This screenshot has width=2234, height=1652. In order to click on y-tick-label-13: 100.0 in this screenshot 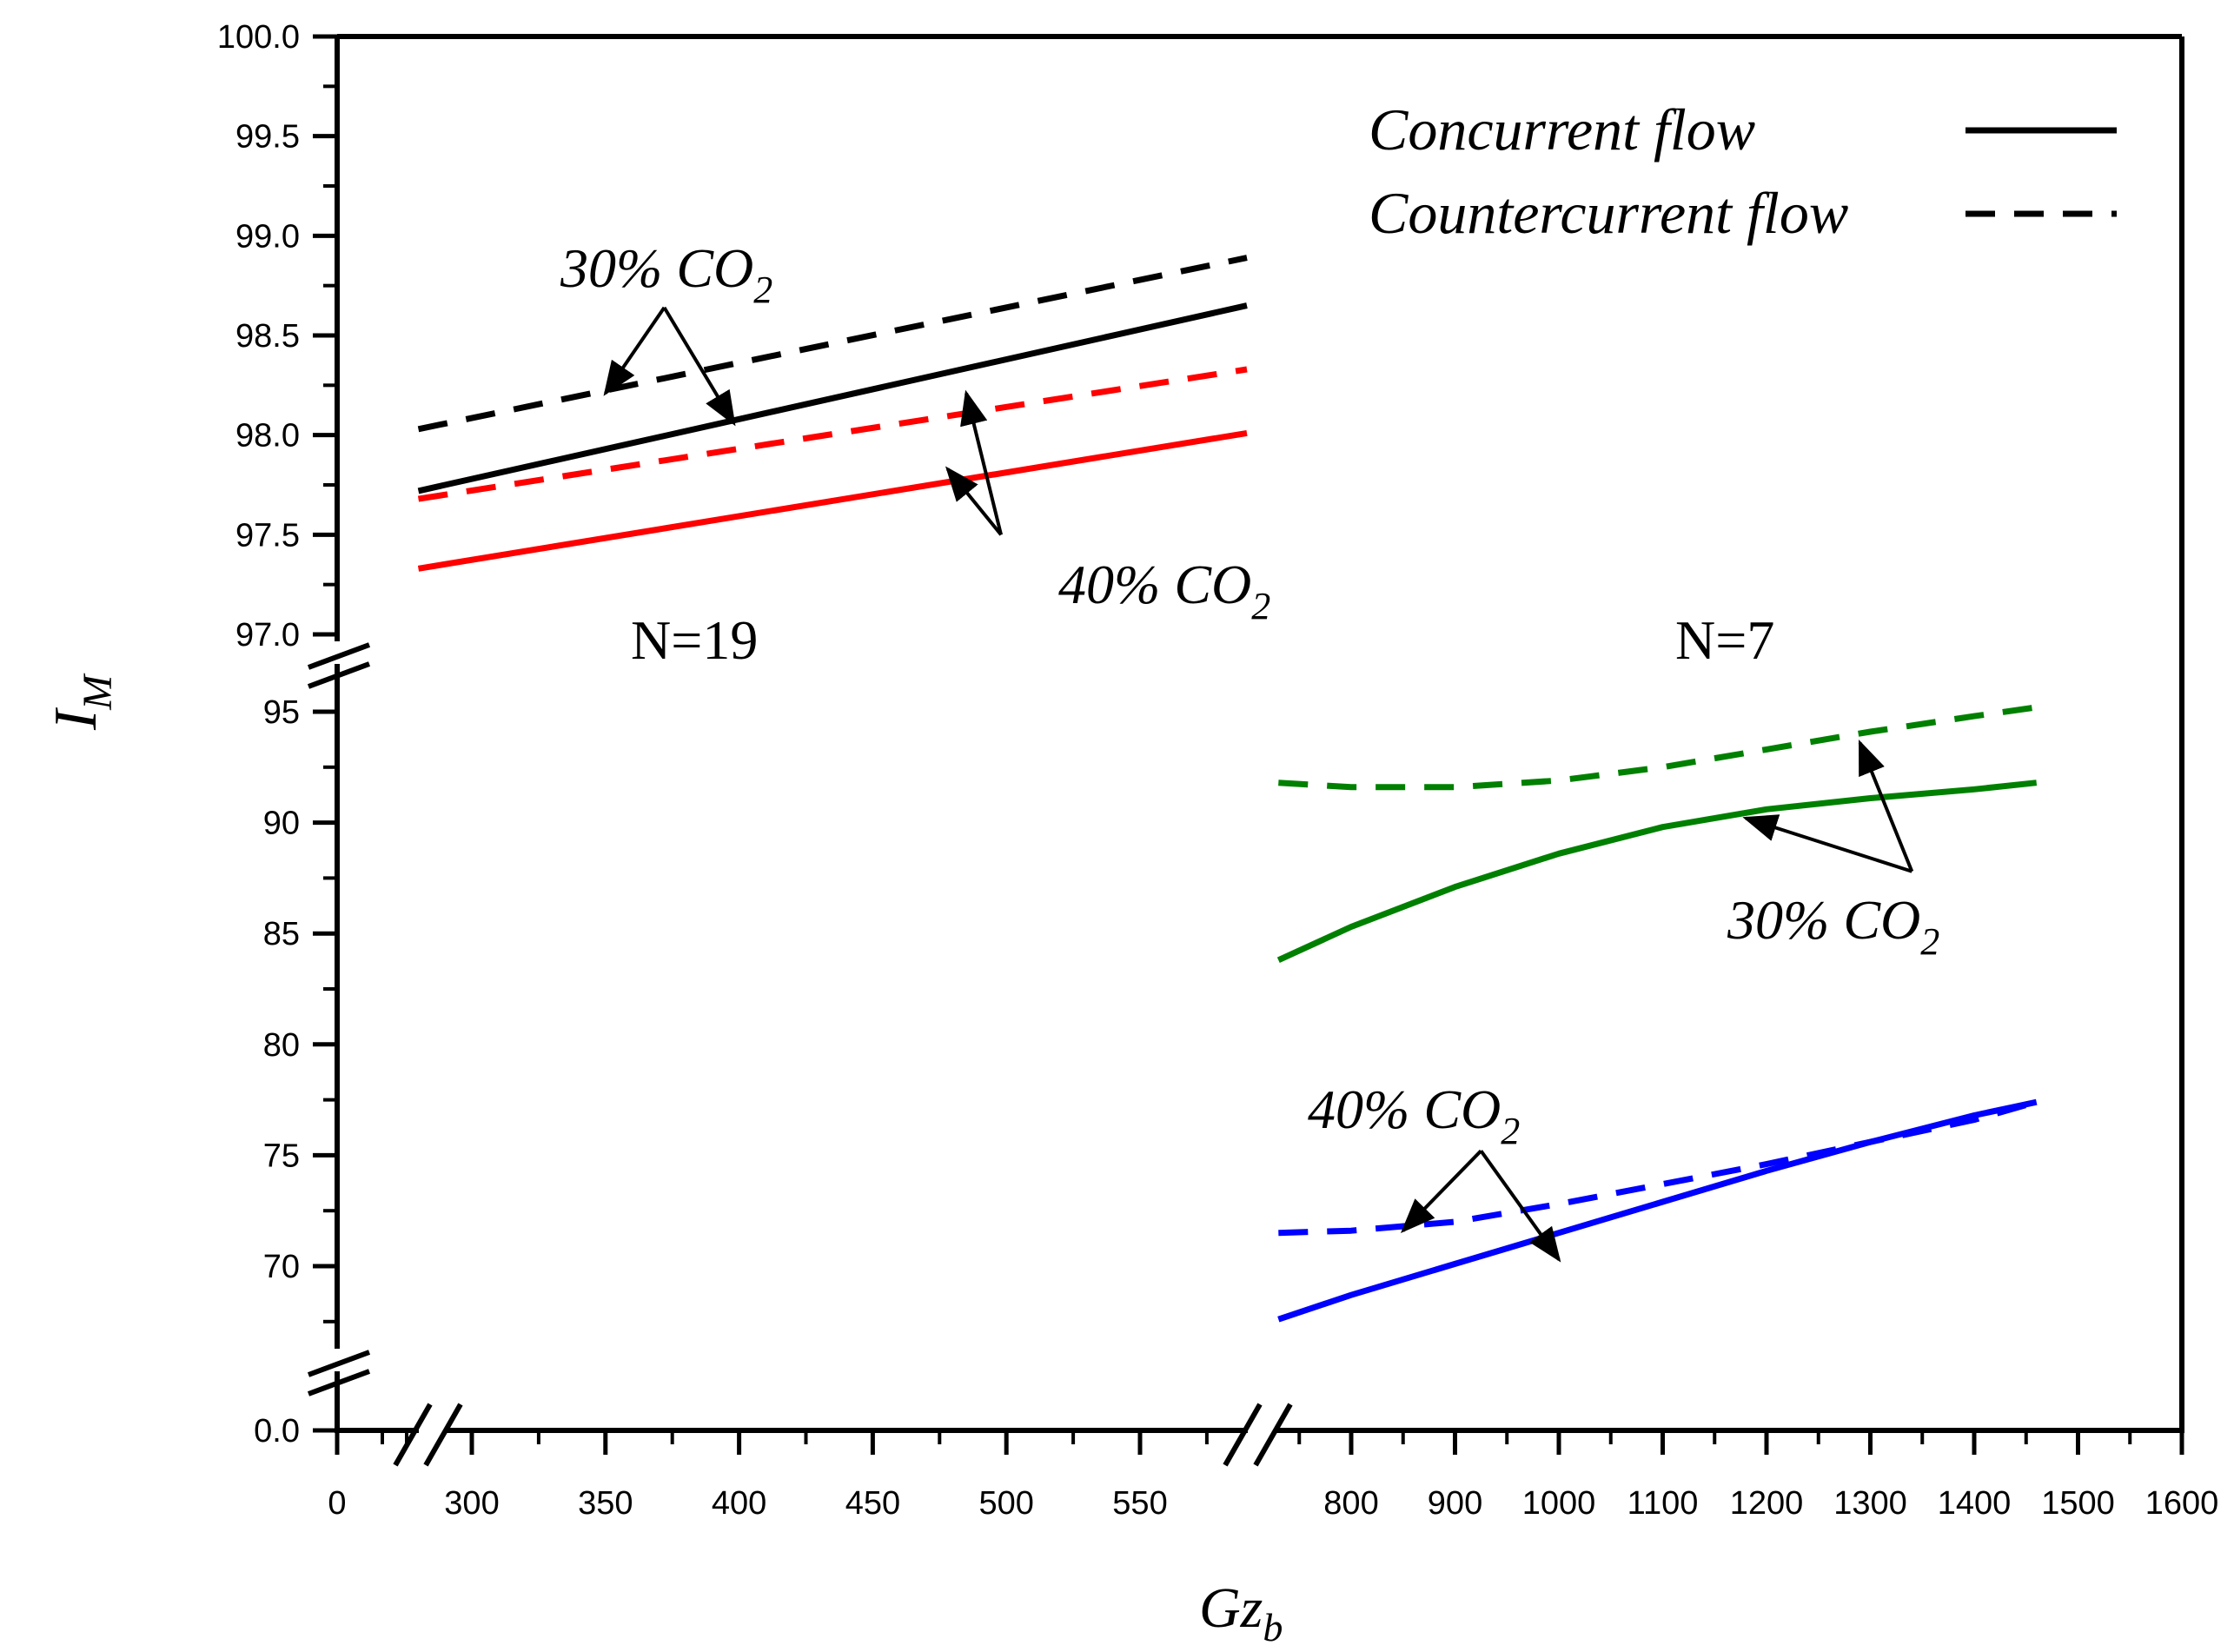, I will do `click(258, 37)`.